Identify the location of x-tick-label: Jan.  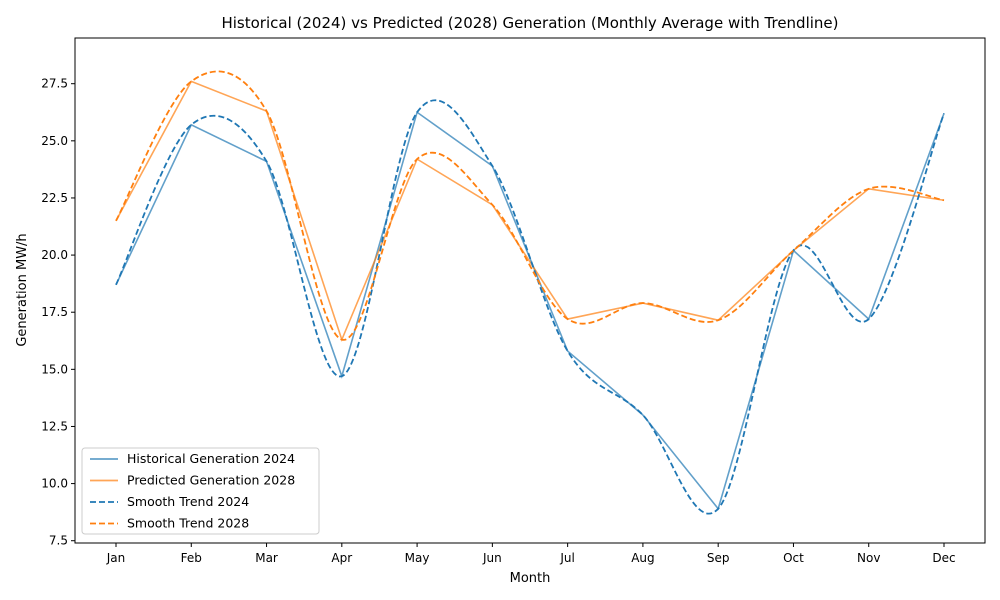
(116, 558).